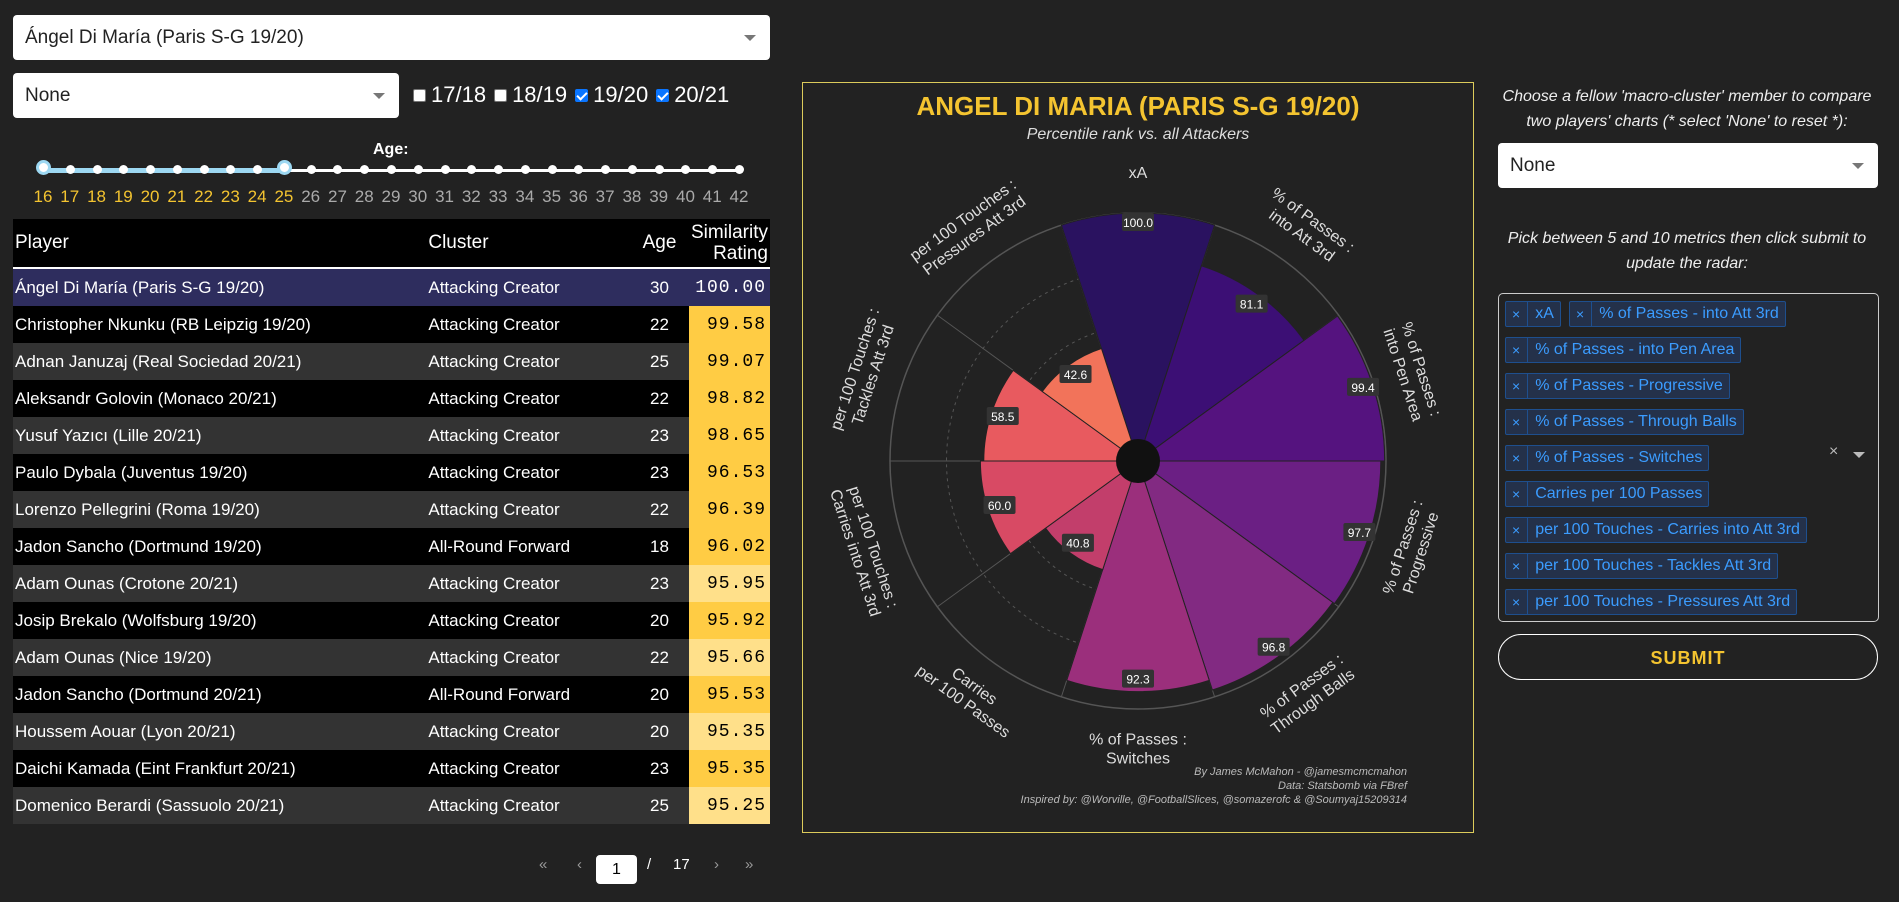 The width and height of the screenshot is (1899, 902). Describe the element at coordinates (1663, 601) in the screenshot. I see `metric-tag-label: per 100 Touches - Pressures Att 3rd` at that location.